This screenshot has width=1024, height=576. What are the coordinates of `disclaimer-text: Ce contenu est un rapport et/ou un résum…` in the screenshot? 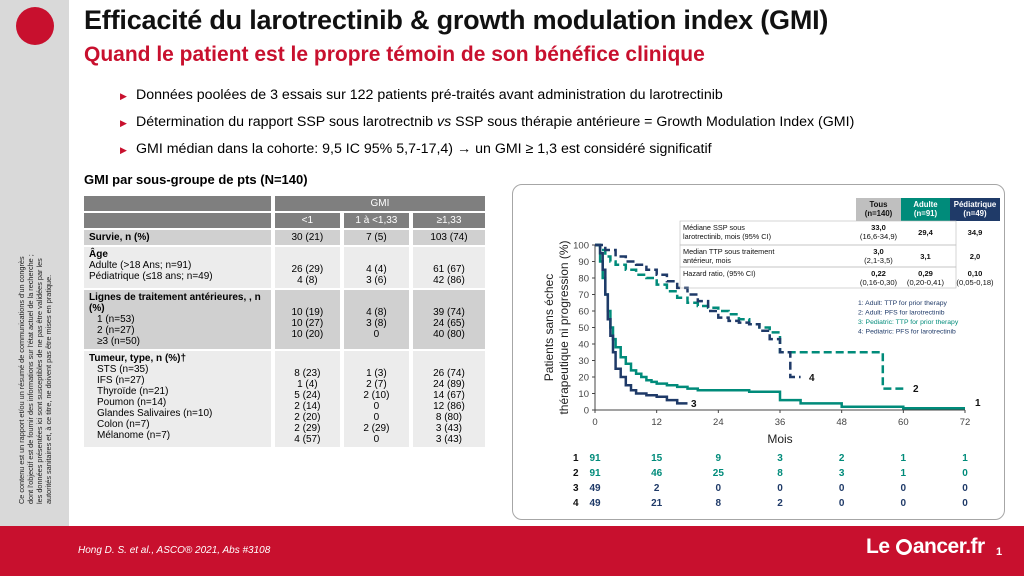 It's located at (35, 281).